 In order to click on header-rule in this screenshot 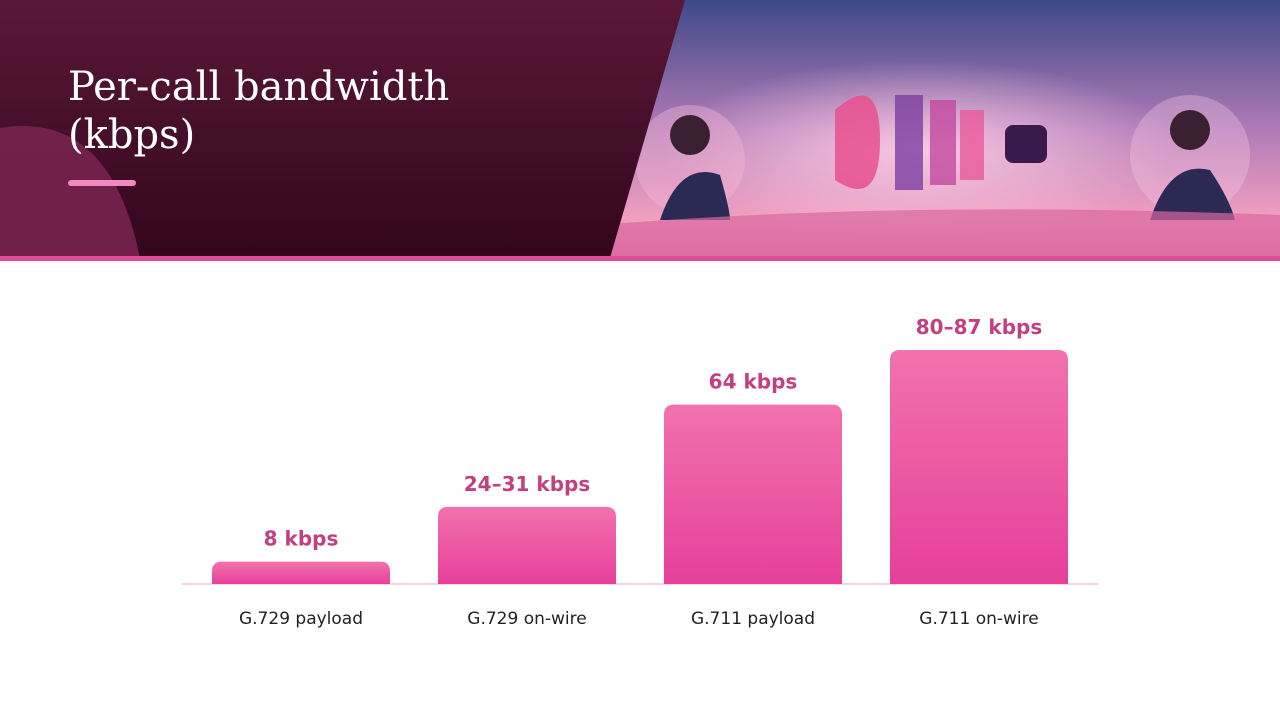, I will do `click(640, 258)`.